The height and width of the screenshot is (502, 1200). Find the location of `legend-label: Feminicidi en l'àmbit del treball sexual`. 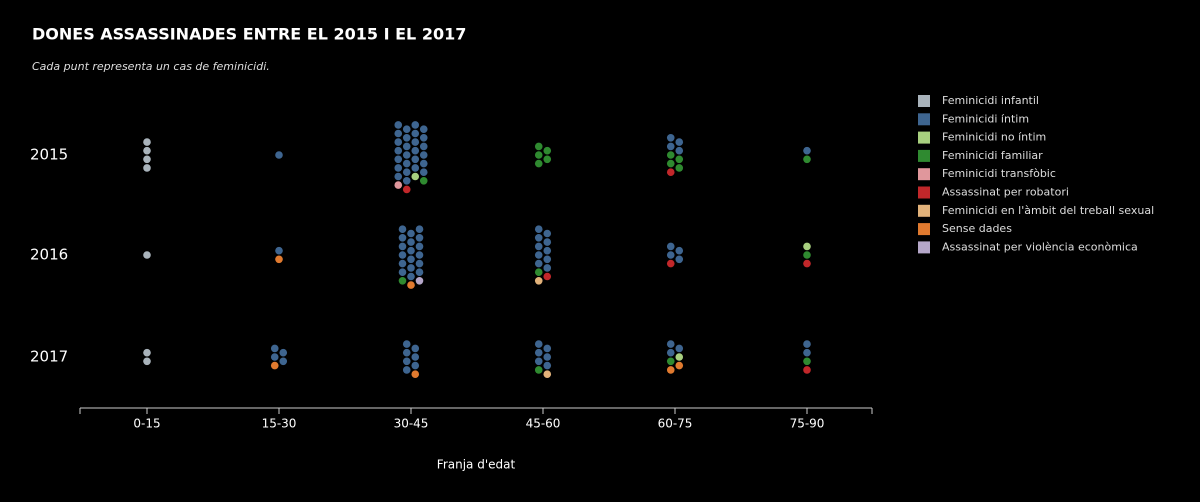

legend-label: Feminicidi en l'àmbit del treball sexual is located at coordinates (1048, 210).